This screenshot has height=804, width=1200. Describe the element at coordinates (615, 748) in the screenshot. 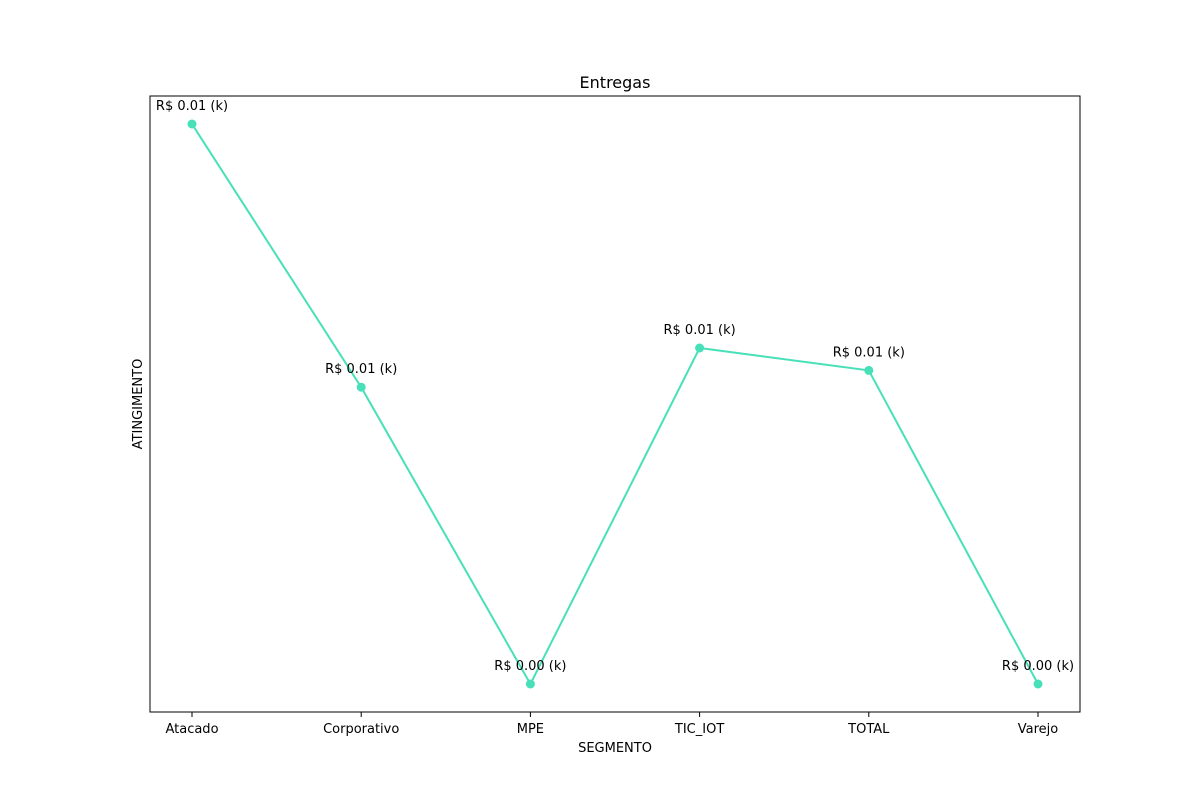

I see `x-axis-label: SEGMENTO` at that location.